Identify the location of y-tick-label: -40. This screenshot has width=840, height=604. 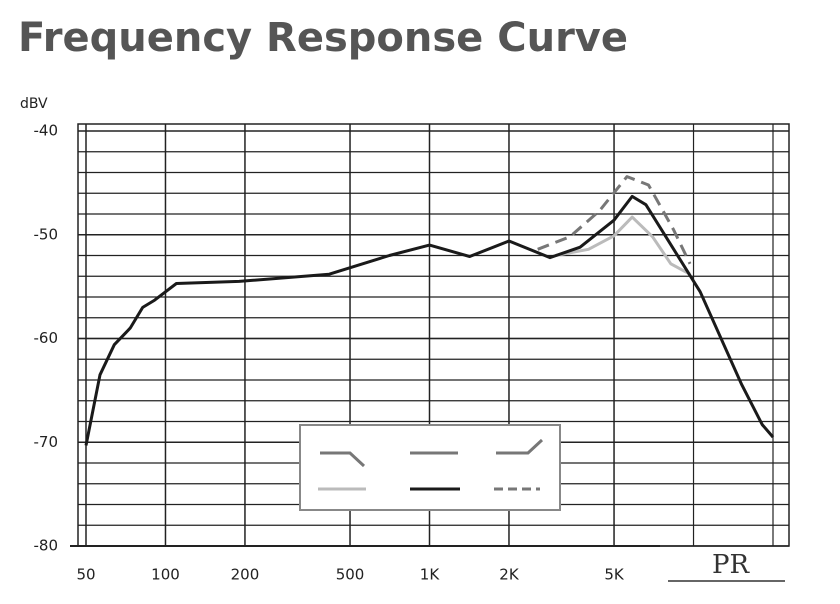
(46, 131).